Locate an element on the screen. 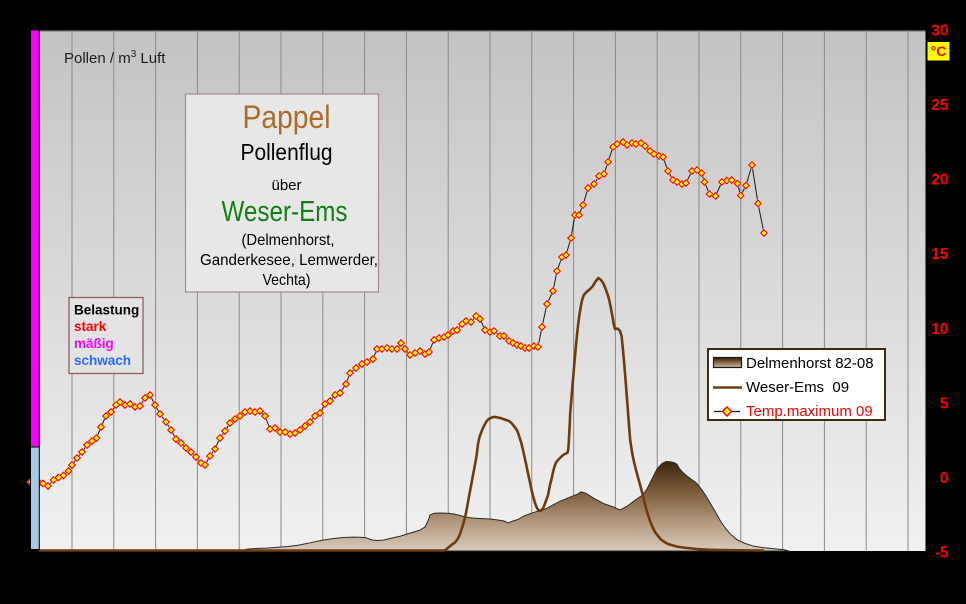 This screenshot has height=604, width=966. svg-text: (Delmenhorst, is located at coordinates (288, 240).